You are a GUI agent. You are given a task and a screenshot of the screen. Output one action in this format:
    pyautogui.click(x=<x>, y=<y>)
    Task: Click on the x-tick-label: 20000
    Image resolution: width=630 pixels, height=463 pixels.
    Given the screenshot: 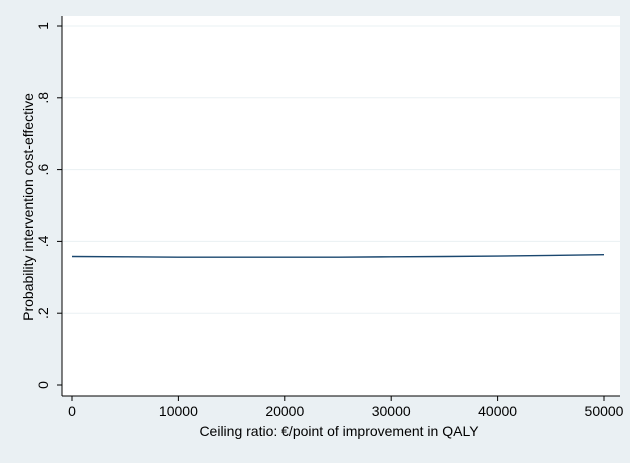 What is the action you would take?
    pyautogui.click(x=284, y=411)
    